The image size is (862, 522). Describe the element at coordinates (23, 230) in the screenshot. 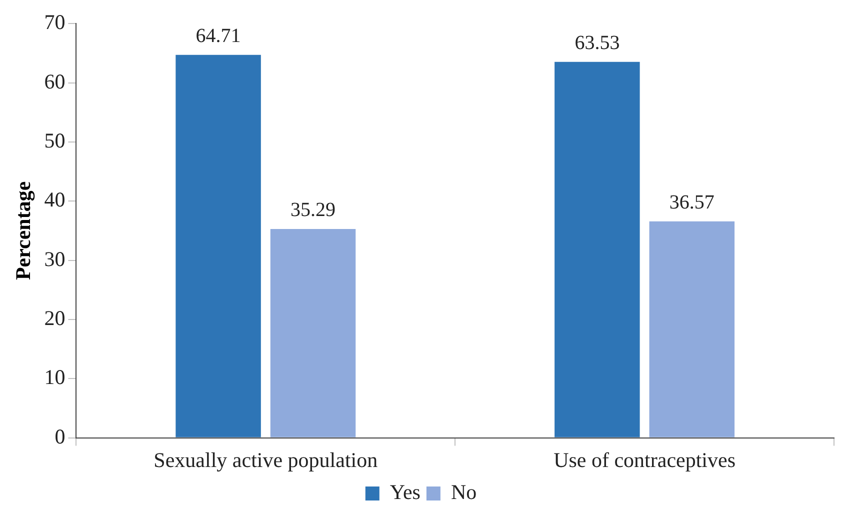

I see `y-axis-title: Percentage` at that location.